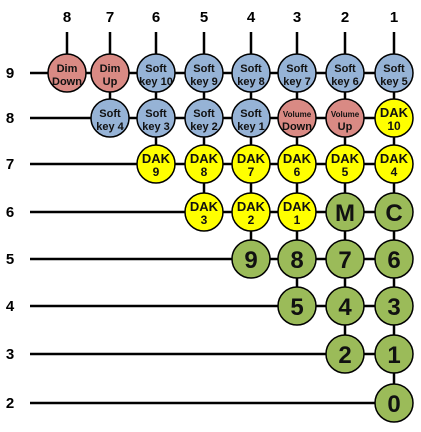 The image size is (421, 432). What do you see at coordinates (297, 17) in the screenshot?
I see `column-label-3: 3` at bounding box center [297, 17].